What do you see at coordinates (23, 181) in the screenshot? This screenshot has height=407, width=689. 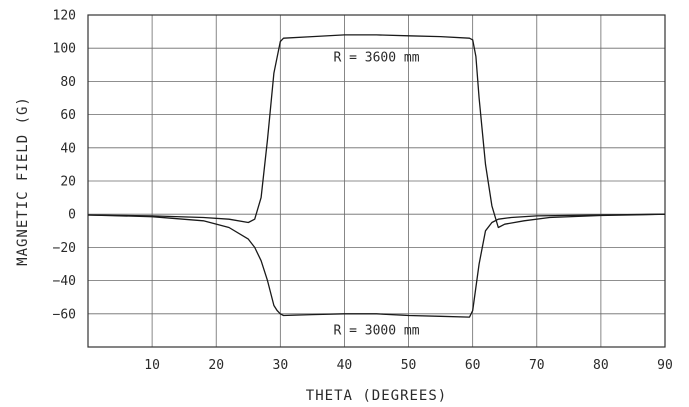 I see `y-axis-label: MAGNETIC FIELD (G)` at bounding box center [23, 181].